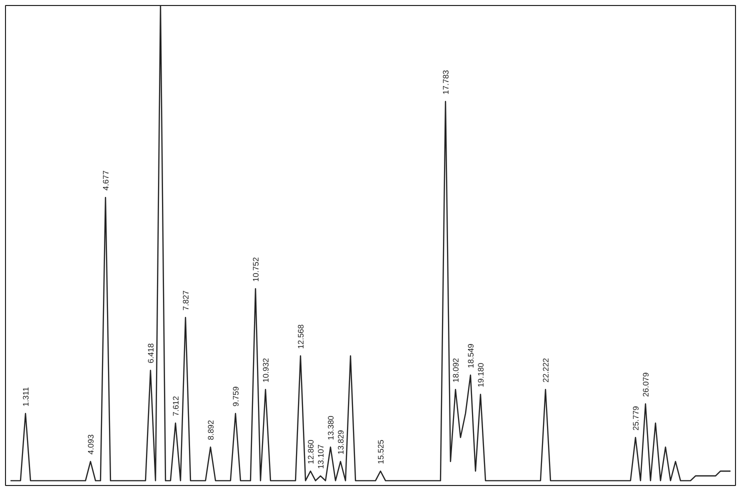 The height and width of the screenshot is (499, 750). I want to click on x-tick-label: 12.568, so click(301, 336).